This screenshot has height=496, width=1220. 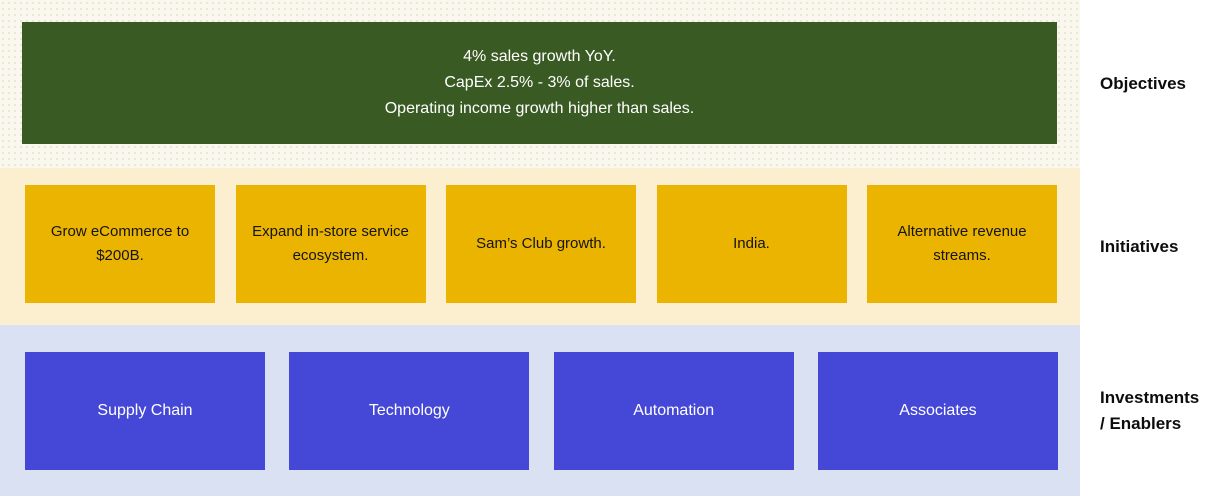 I want to click on initiative-label: Grow eCommerce to $200B., so click(x=120, y=243).